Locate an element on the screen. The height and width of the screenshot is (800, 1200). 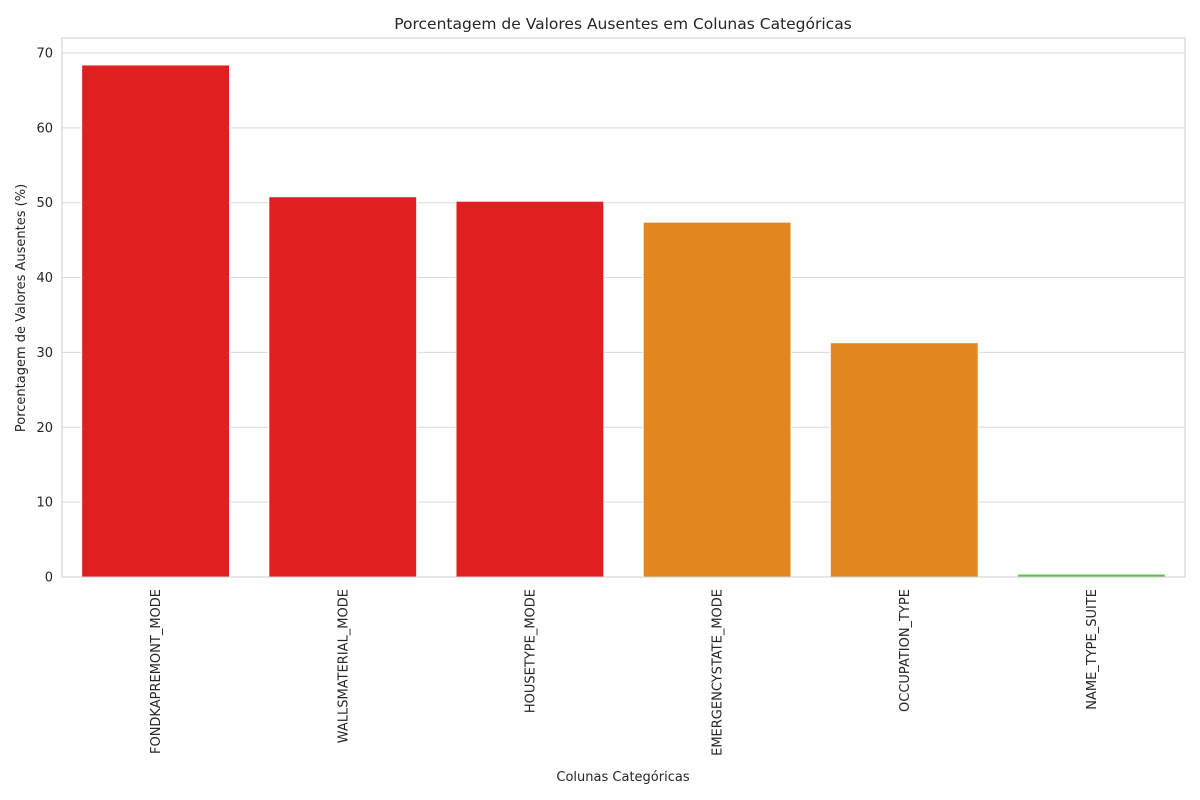
y-tick-label: 50 is located at coordinates (44, 203).